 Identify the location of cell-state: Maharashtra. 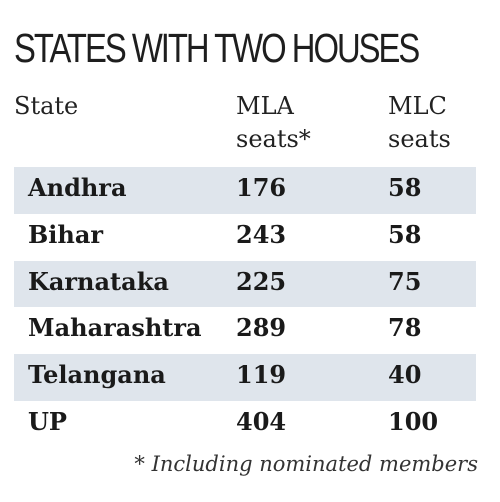
(115, 328).